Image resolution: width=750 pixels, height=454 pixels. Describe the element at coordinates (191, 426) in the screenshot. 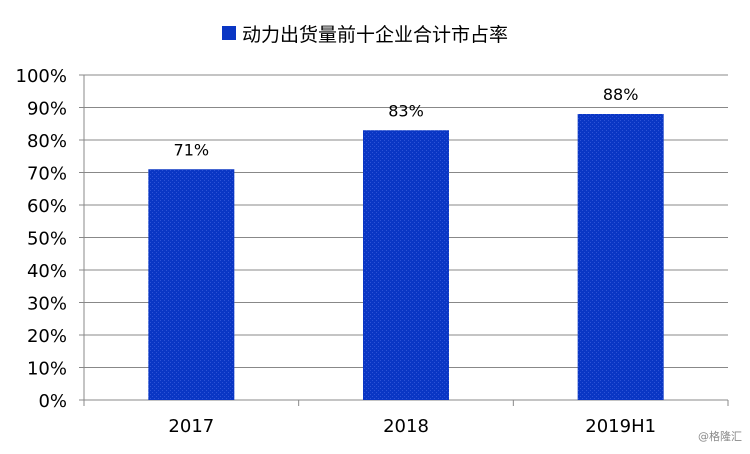

I see `x-tick-label: 2017` at that location.